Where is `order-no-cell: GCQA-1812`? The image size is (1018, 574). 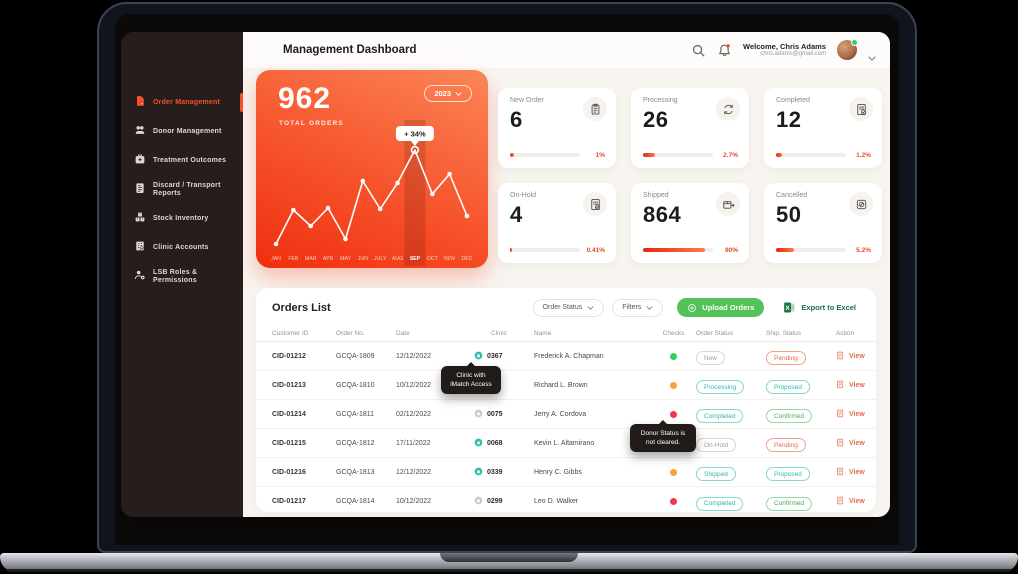 order-no-cell: GCQA-1812 is located at coordinates (355, 443).